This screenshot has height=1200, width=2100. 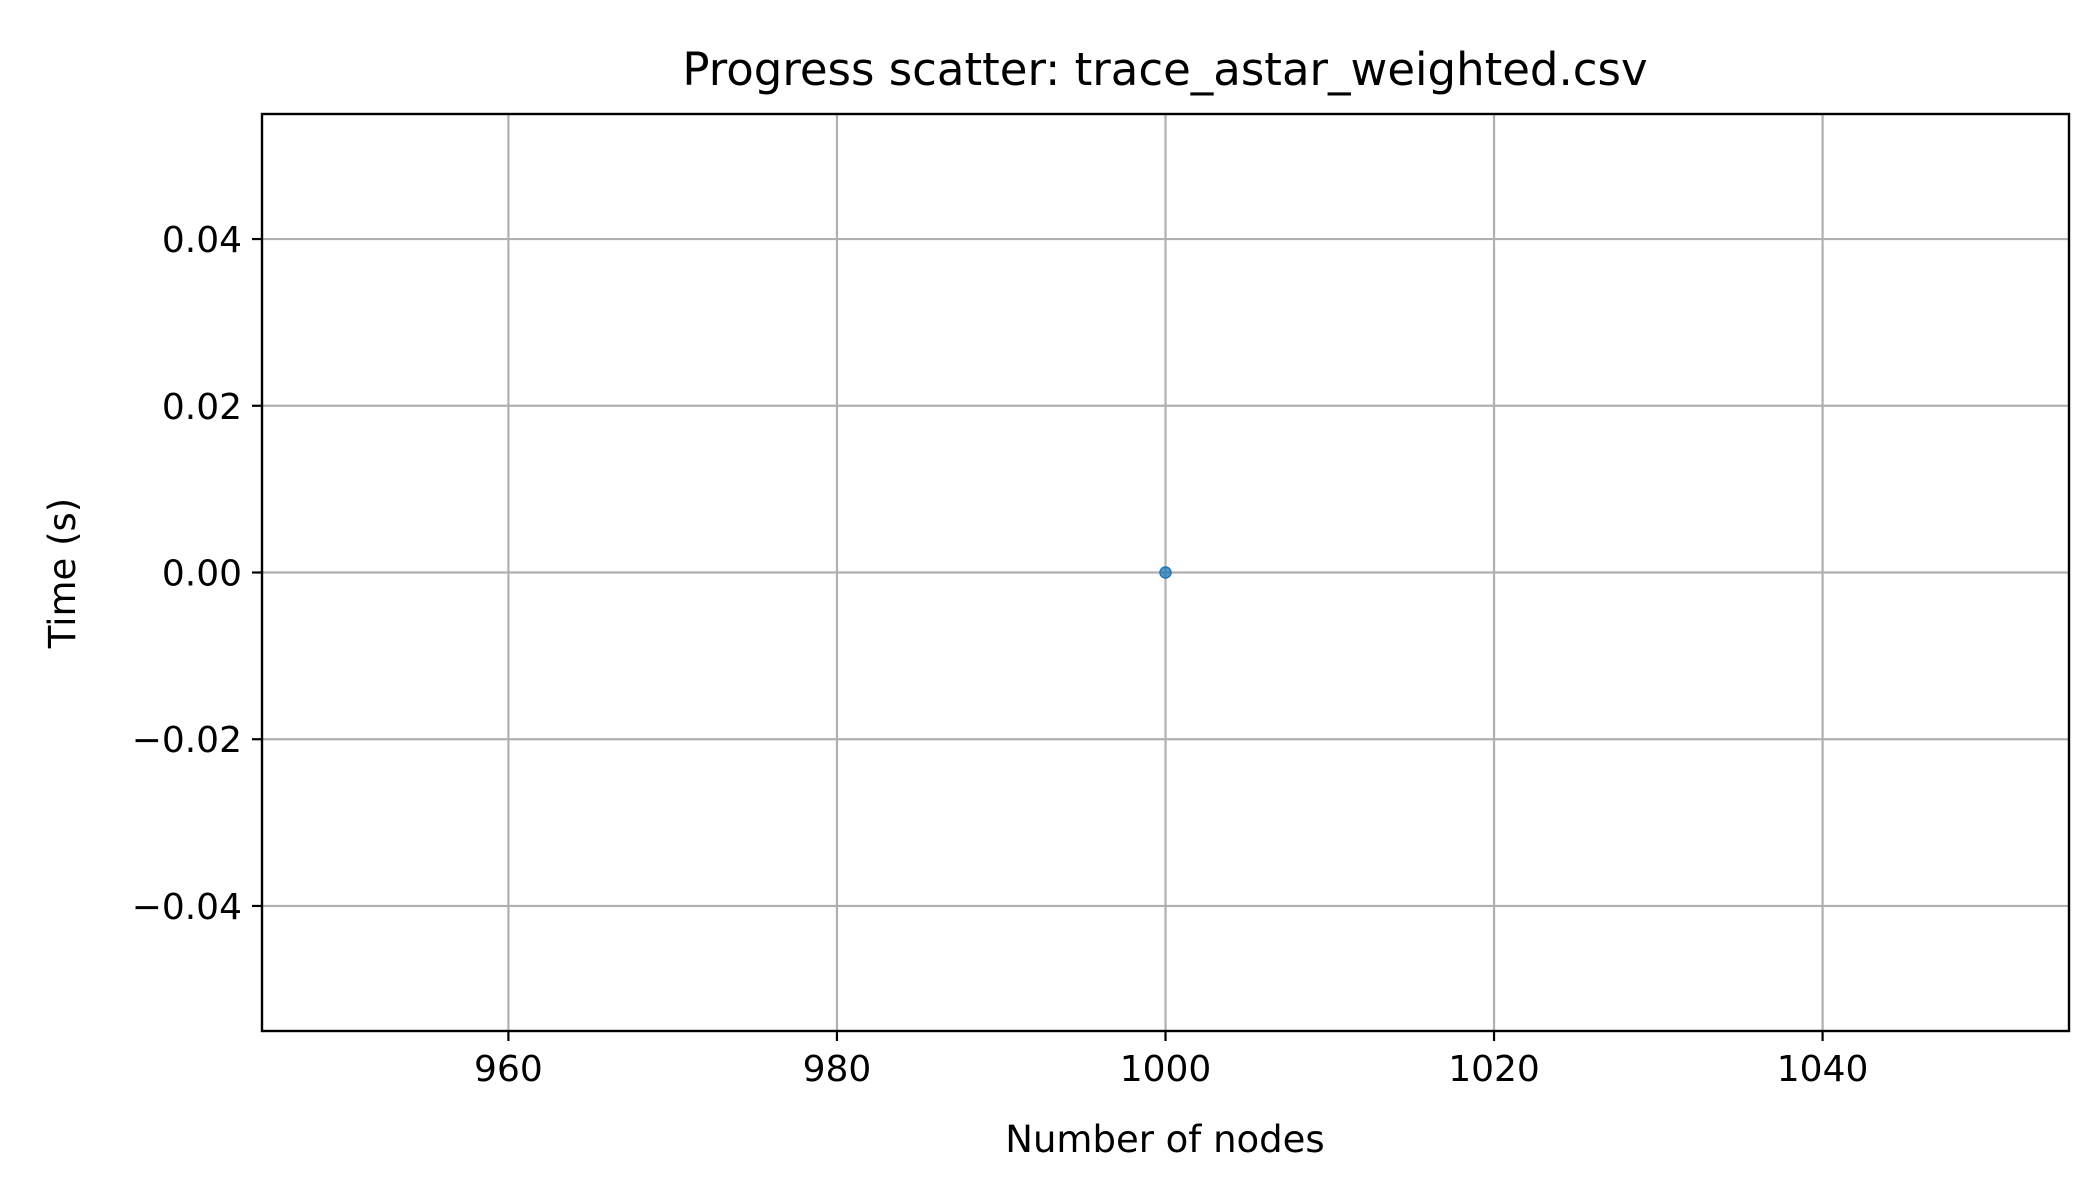 I want to click on x-tick-label: 1020, so click(x=1494, y=1069).